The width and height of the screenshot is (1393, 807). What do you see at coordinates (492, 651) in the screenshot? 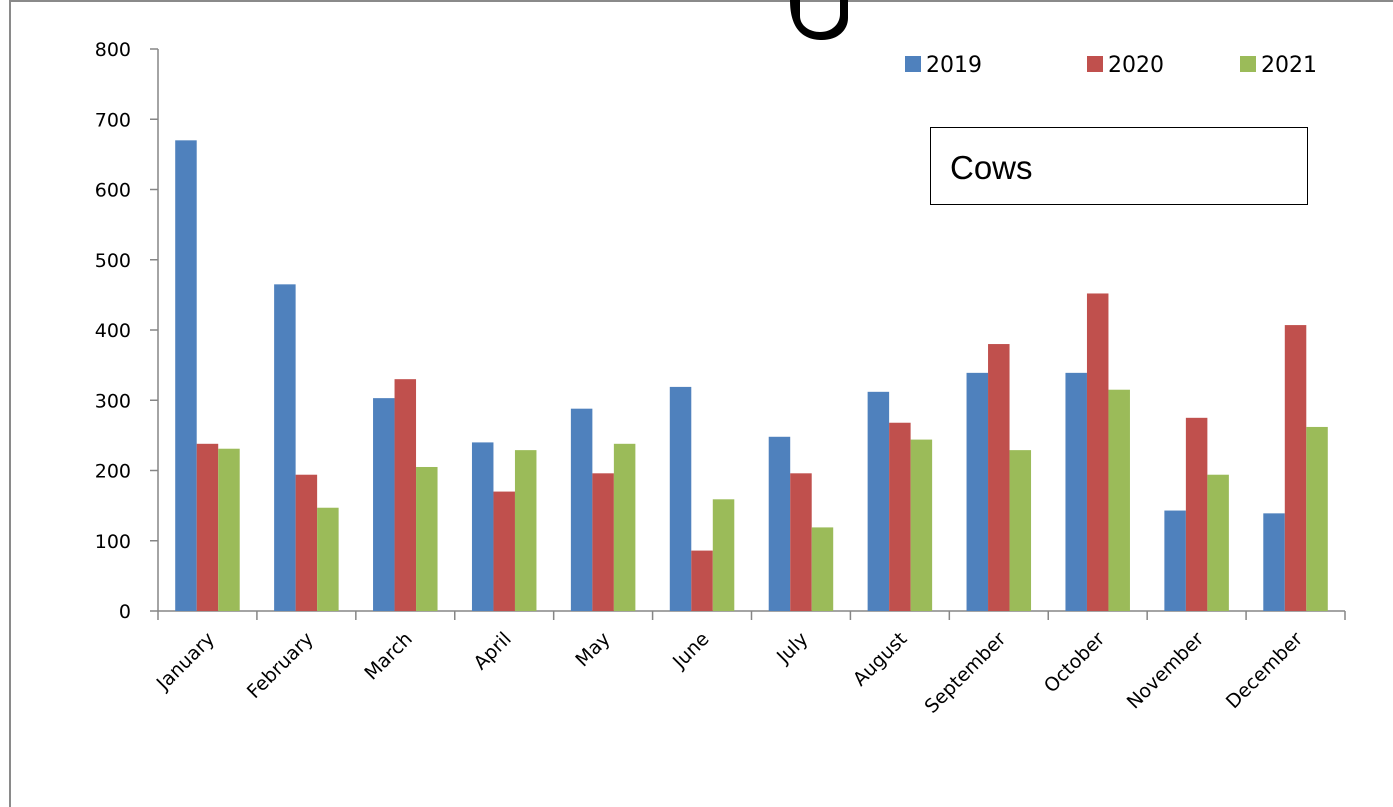
I see `x-tick-label: April` at bounding box center [492, 651].